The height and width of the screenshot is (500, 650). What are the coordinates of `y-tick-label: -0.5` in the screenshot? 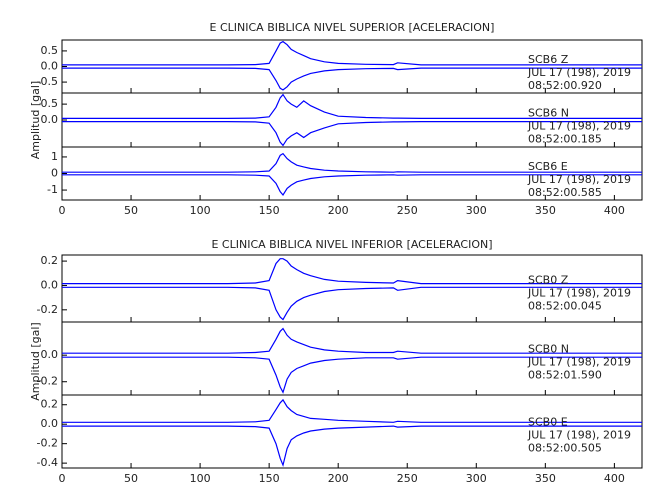 It's located at (47, 81).